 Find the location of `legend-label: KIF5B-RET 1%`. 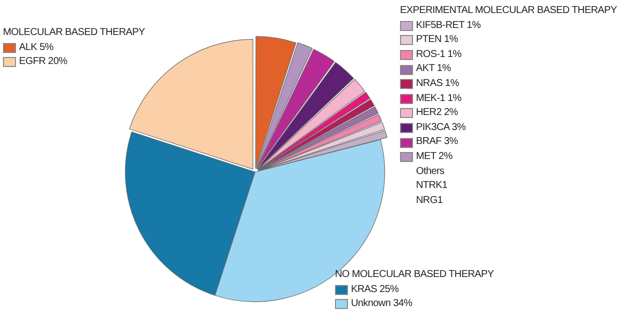

legend-label: KIF5B-RET 1% is located at coordinates (448, 25).